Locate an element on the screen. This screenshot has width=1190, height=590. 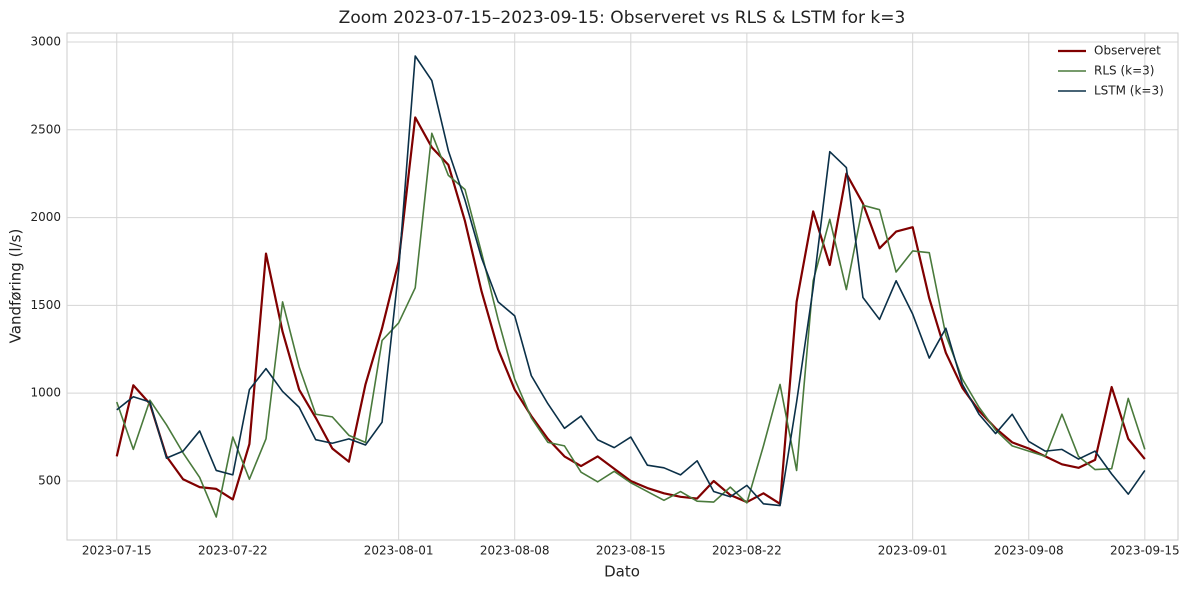
y-axis-label: Vandføring (l/s) is located at coordinates (16, 286).